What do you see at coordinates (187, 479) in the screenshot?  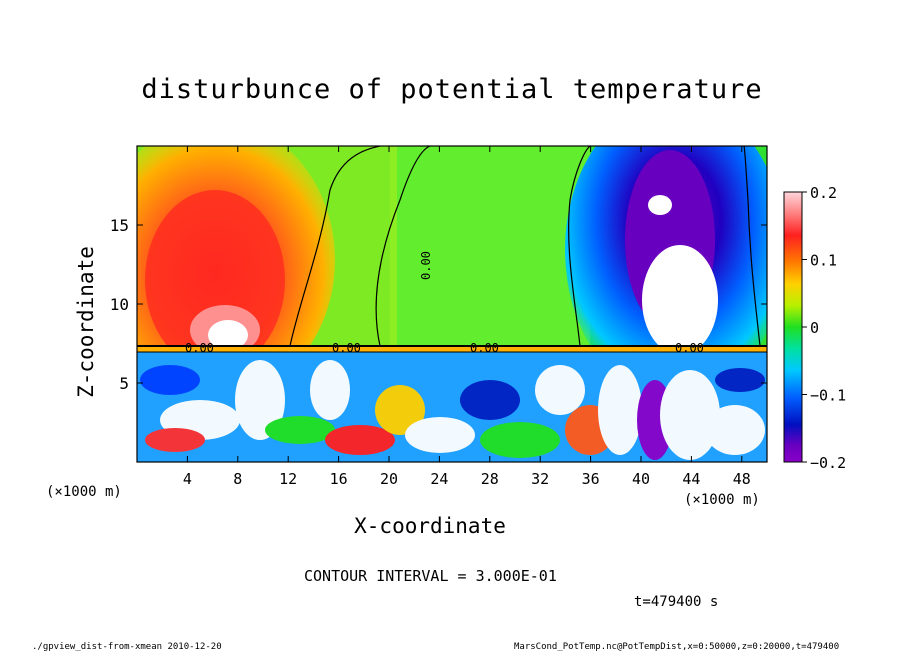 I see `x-tick-label: 4` at bounding box center [187, 479].